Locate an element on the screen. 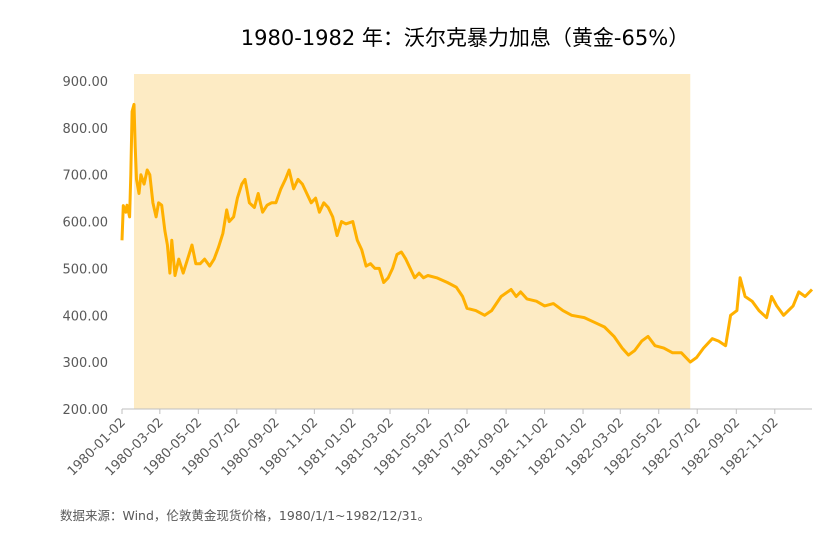  y-tick-label: 600.00 is located at coordinates (86, 223).